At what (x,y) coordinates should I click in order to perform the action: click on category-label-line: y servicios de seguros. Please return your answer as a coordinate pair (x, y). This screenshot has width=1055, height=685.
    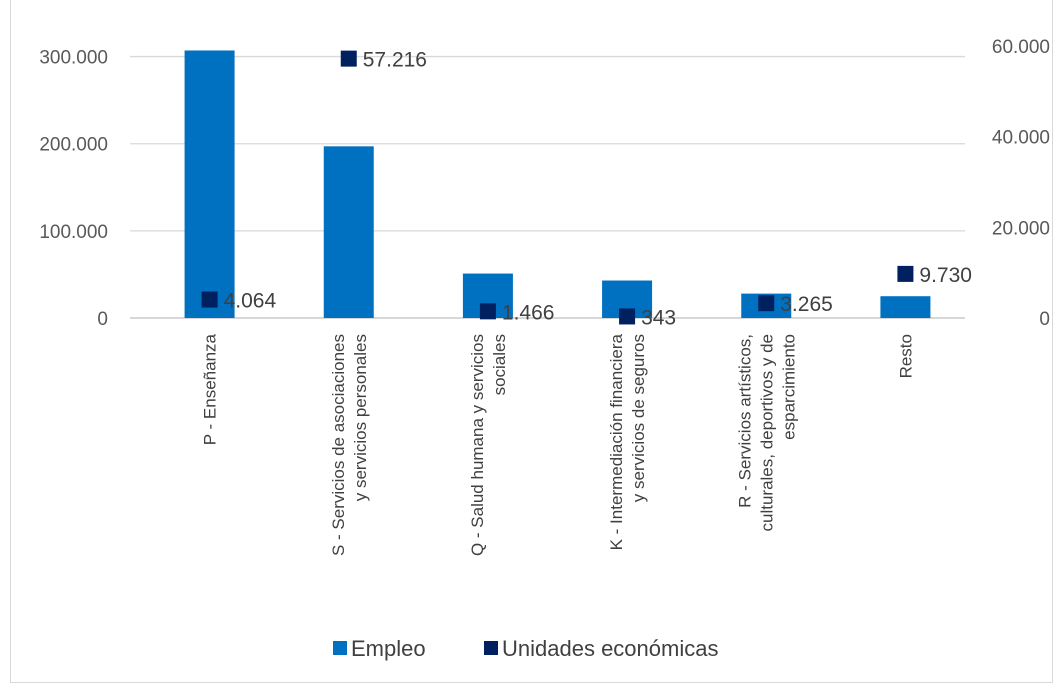
    Looking at the image, I should click on (638, 418).